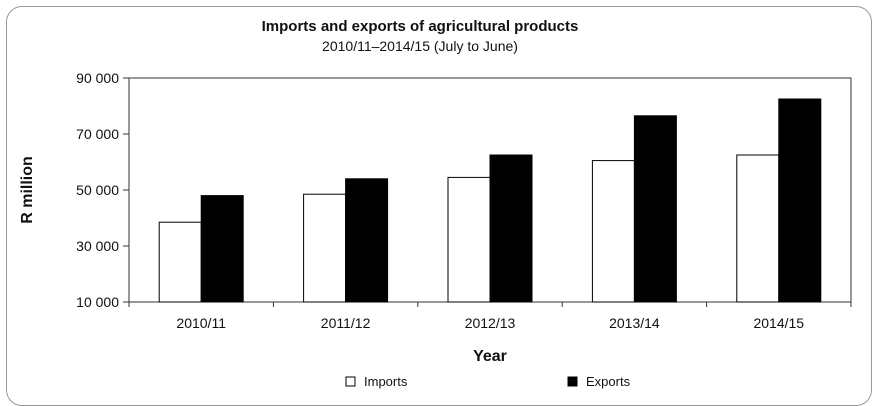 This screenshot has width=878, height=406. Describe the element at coordinates (386, 381) in the screenshot. I see `legend-label-imports: Imports` at that location.